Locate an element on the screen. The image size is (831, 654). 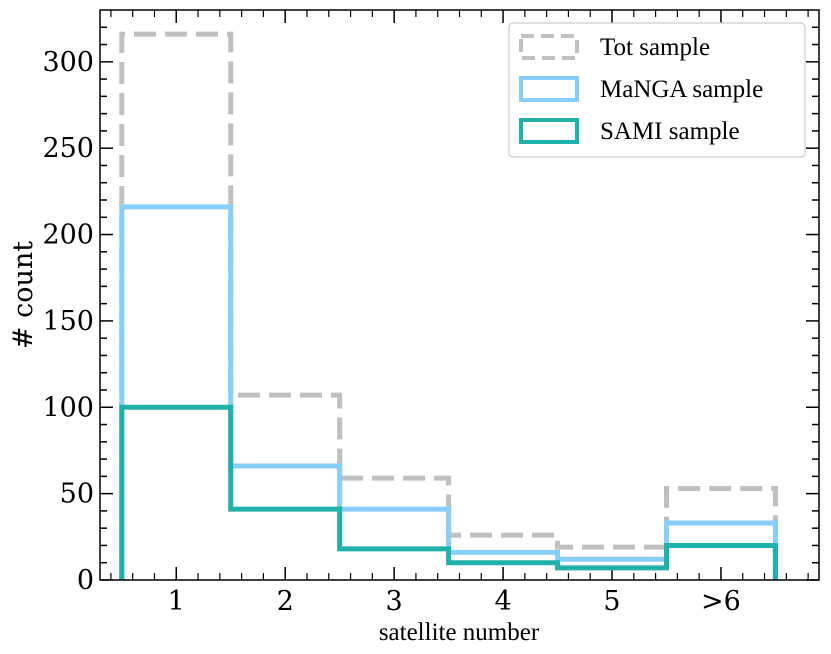
x-tick-label: 4 is located at coordinates (502, 601).